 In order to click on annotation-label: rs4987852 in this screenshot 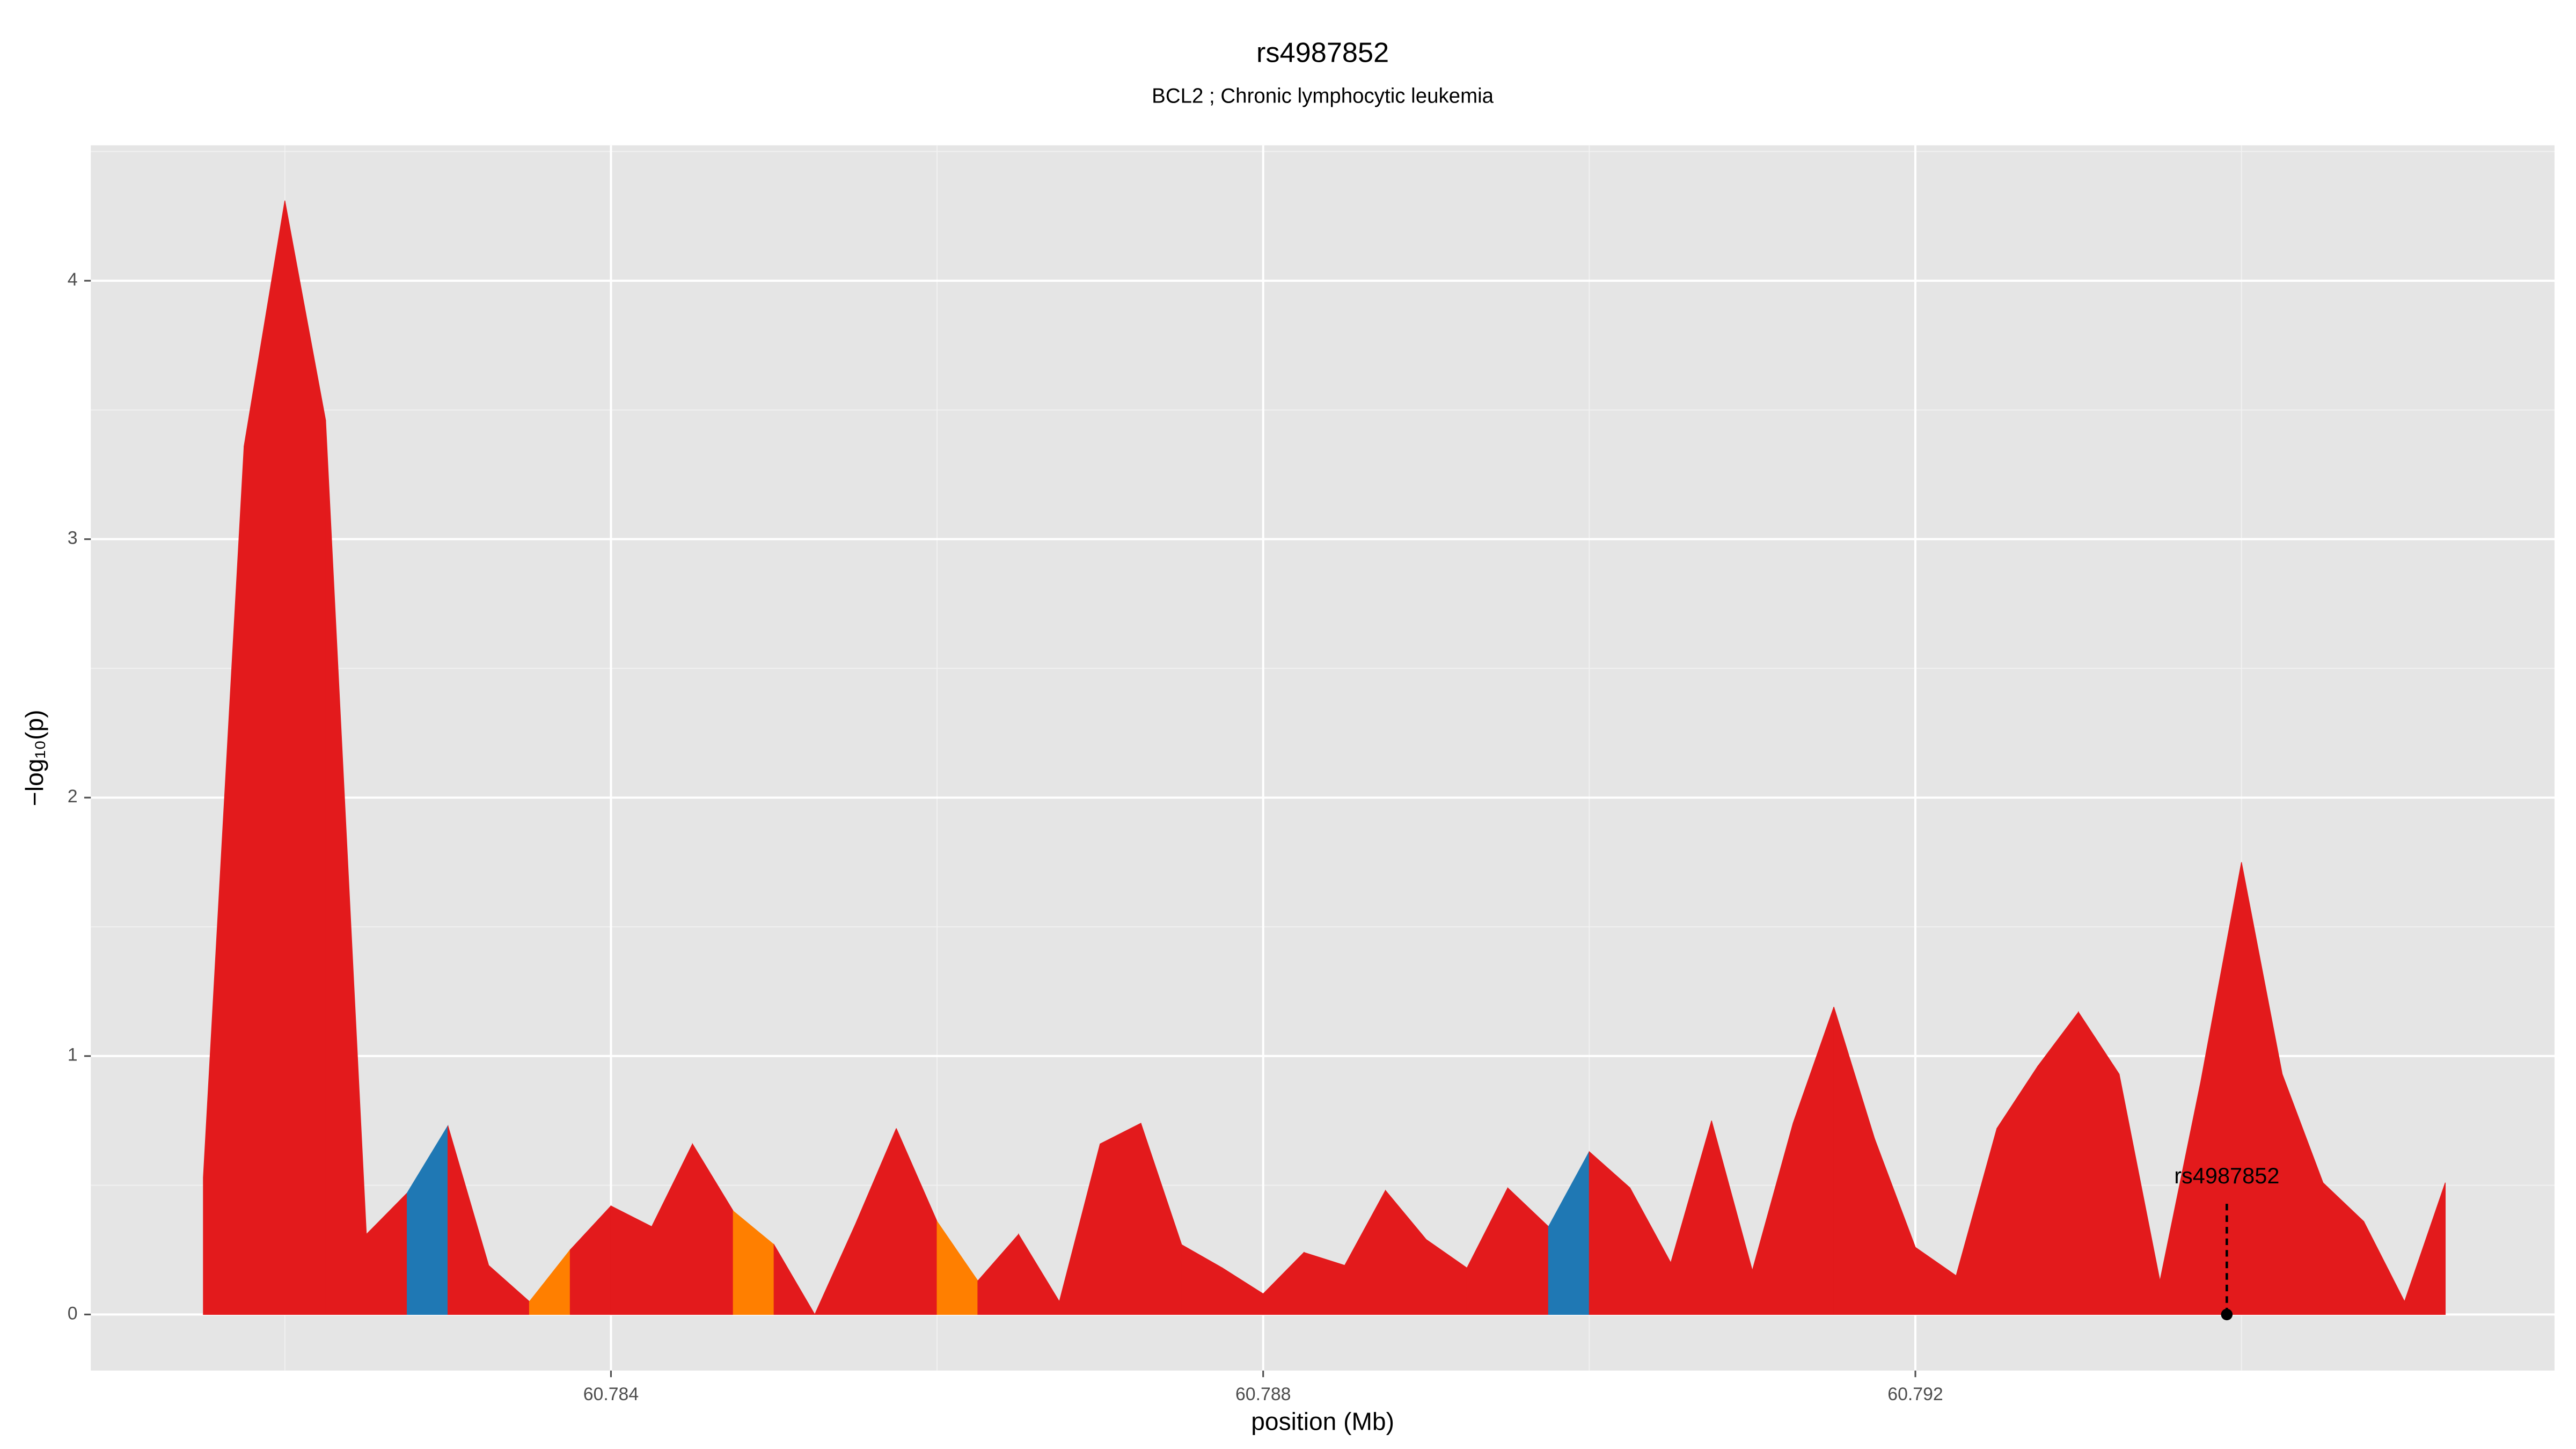, I will do `click(2226, 1175)`.